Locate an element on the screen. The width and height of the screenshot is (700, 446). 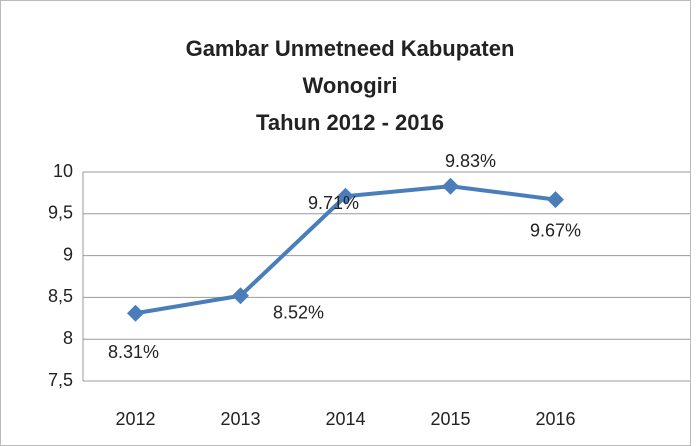
x-tick-label: 2012 is located at coordinates (135, 419).